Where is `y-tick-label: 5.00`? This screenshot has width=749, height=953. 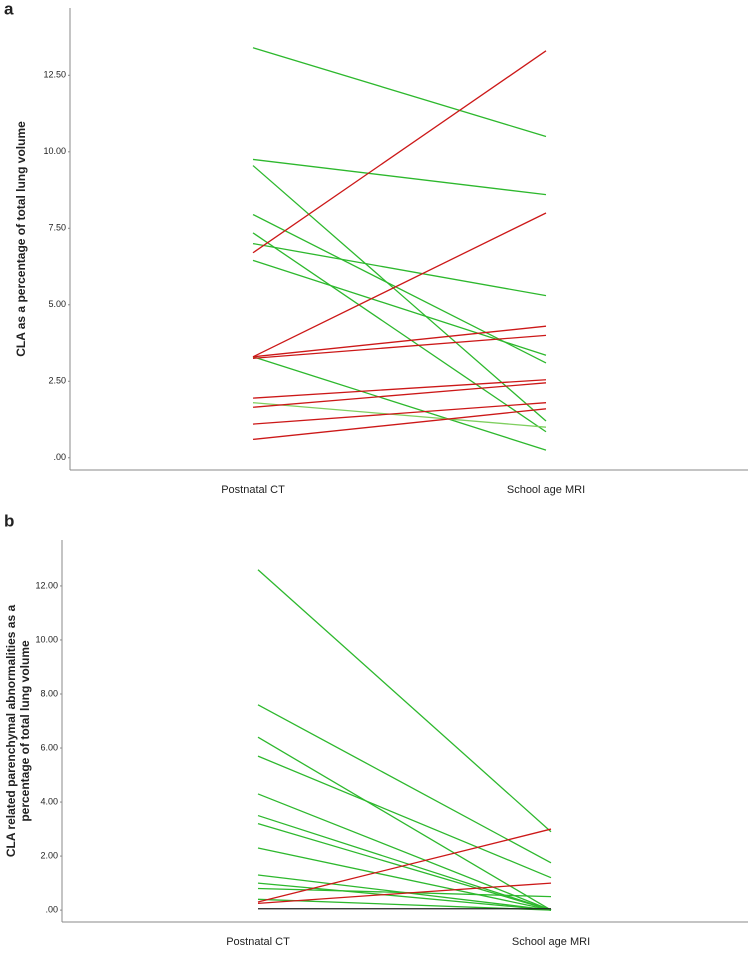
y-tick-label: 5.00 is located at coordinates (57, 304).